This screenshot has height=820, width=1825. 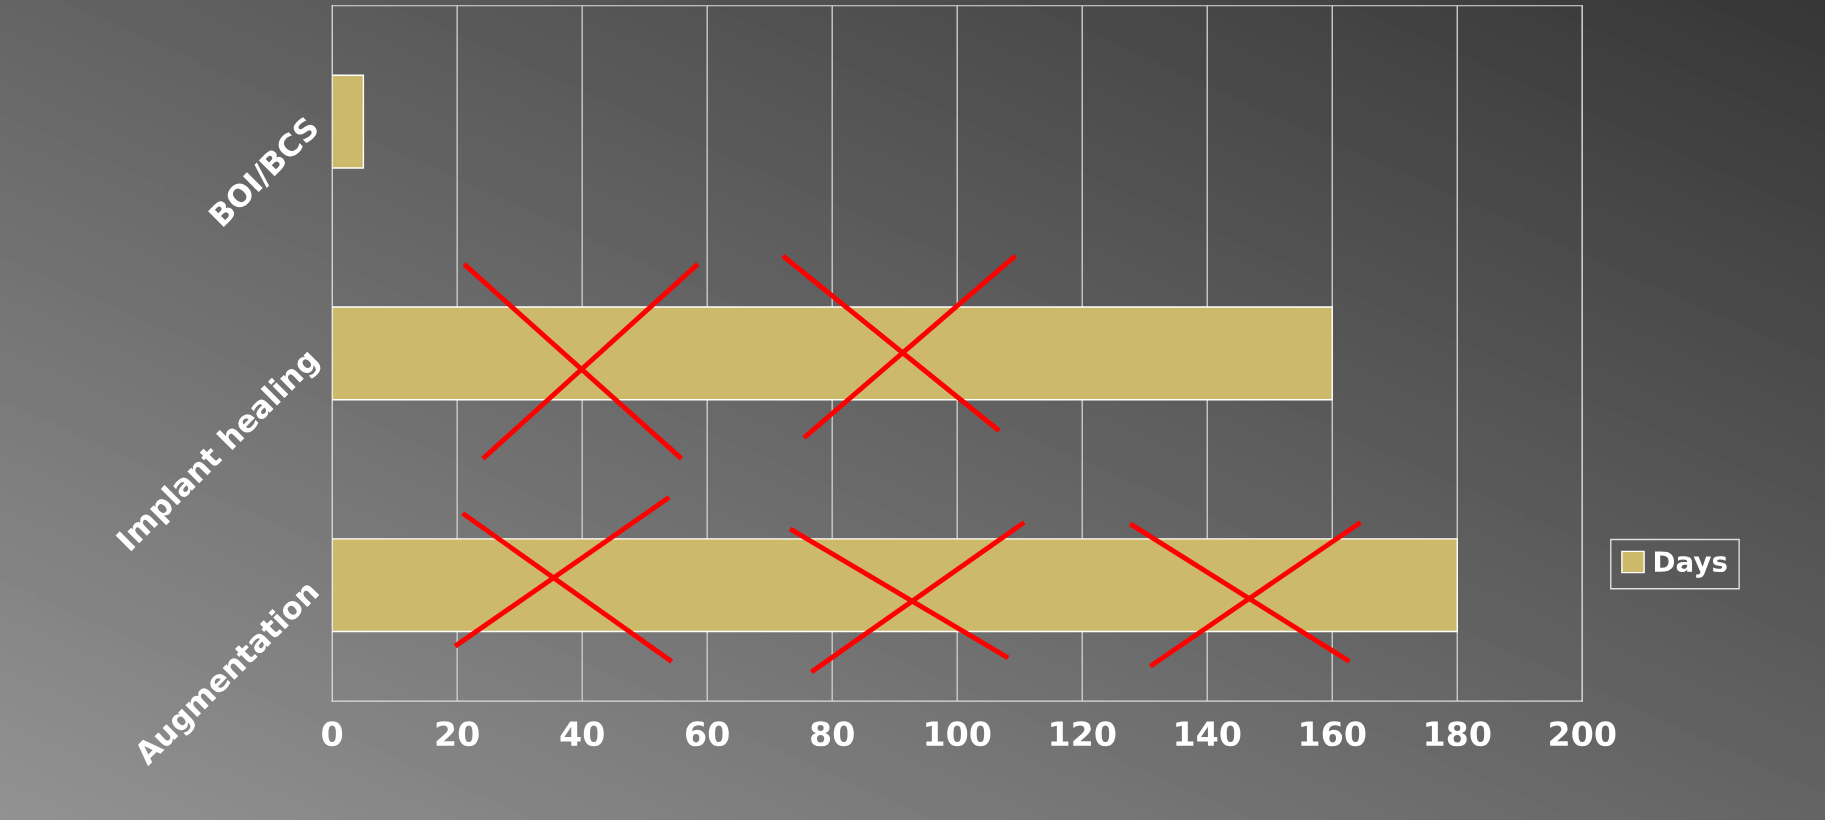 I want to click on bar, so click(x=348, y=121).